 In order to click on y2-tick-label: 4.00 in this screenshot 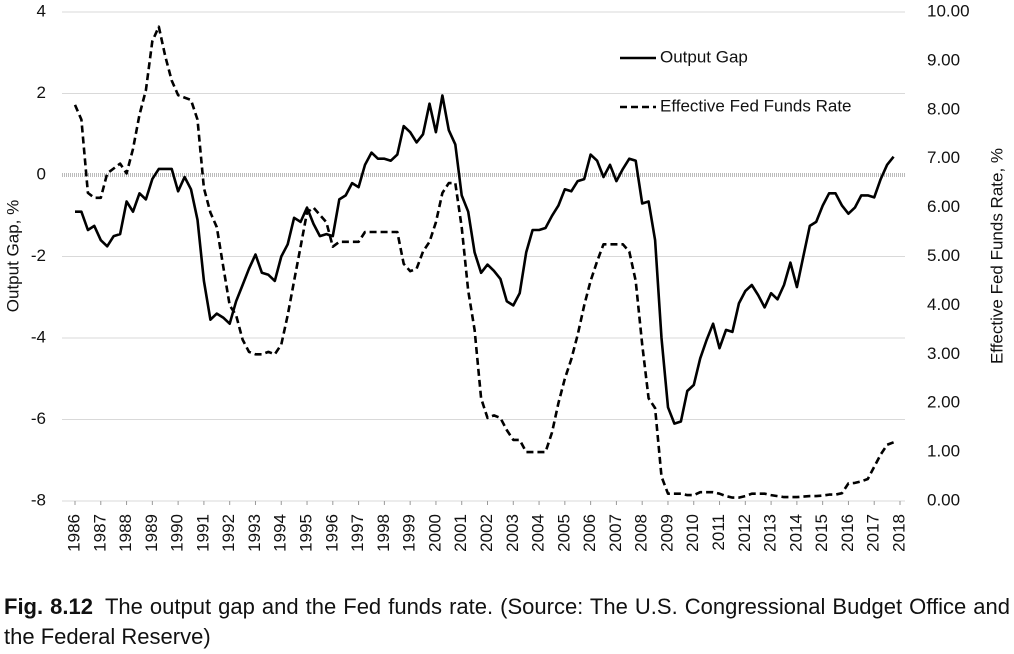, I will do `click(943, 304)`.